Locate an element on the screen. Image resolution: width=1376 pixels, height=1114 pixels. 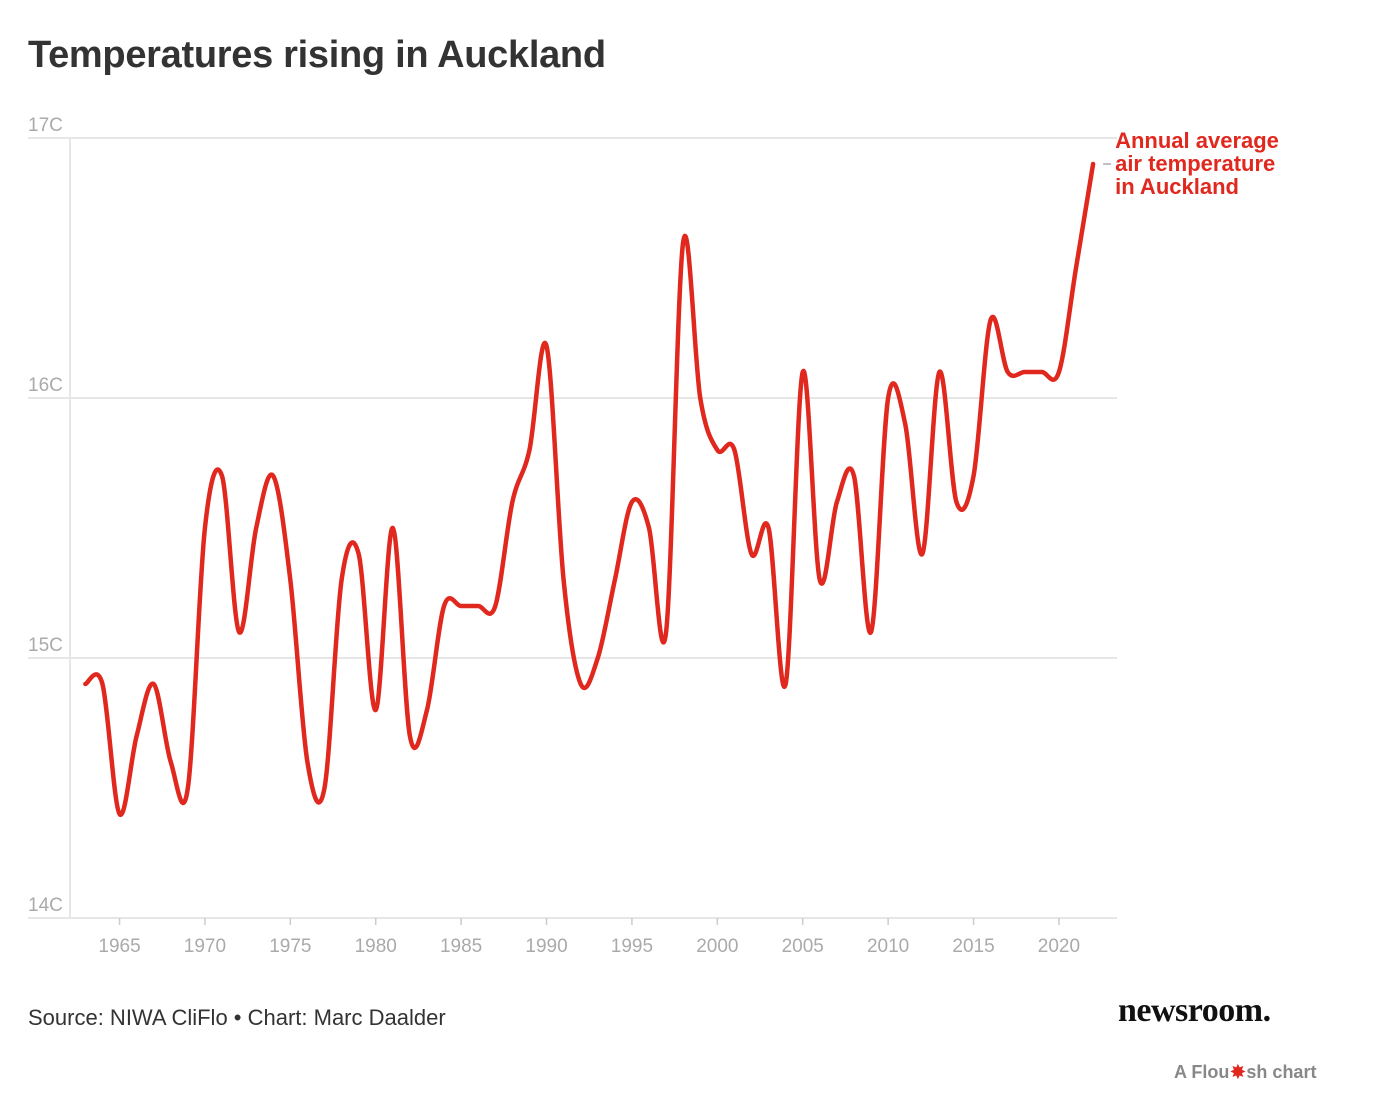
x-tick-label: 2020 is located at coordinates (1059, 946).